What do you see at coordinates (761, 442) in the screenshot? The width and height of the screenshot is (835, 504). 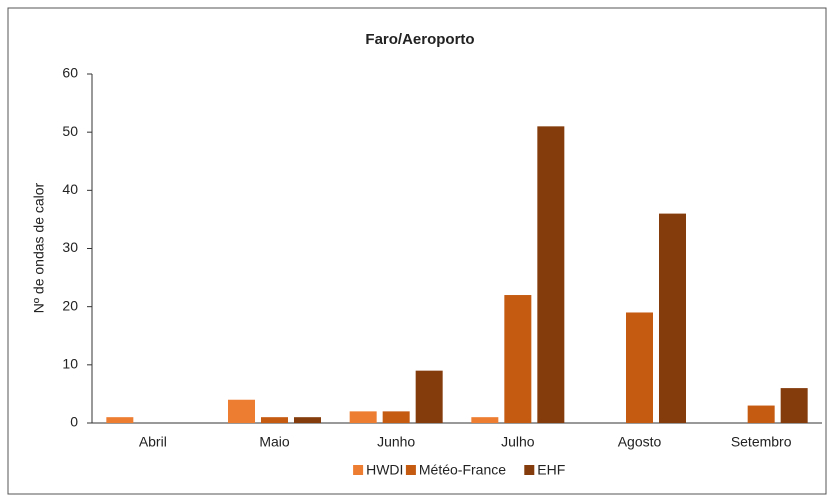 I see `x-tick-label: Setembro` at bounding box center [761, 442].